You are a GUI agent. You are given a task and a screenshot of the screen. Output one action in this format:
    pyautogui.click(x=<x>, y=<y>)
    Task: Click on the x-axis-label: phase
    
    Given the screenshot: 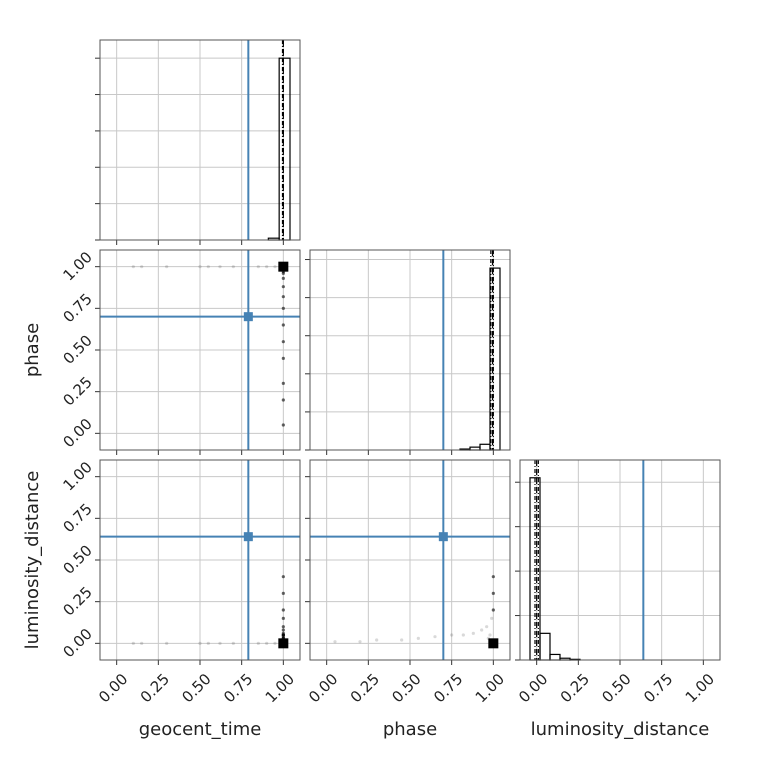 What is the action you would take?
    pyautogui.click(x=410, y=729)
    